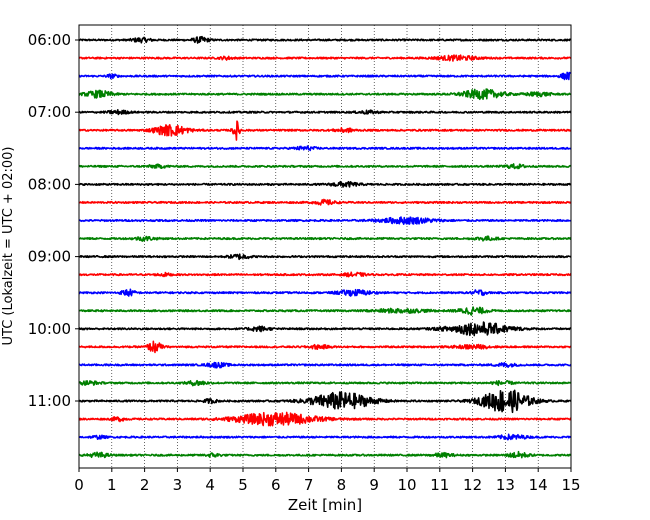 Image resolution: width=650 pixels, height=520 pixels. Describe the element at coordinates (439, 485) in the screenshot. I see `x-tick-label: 11` at that location.